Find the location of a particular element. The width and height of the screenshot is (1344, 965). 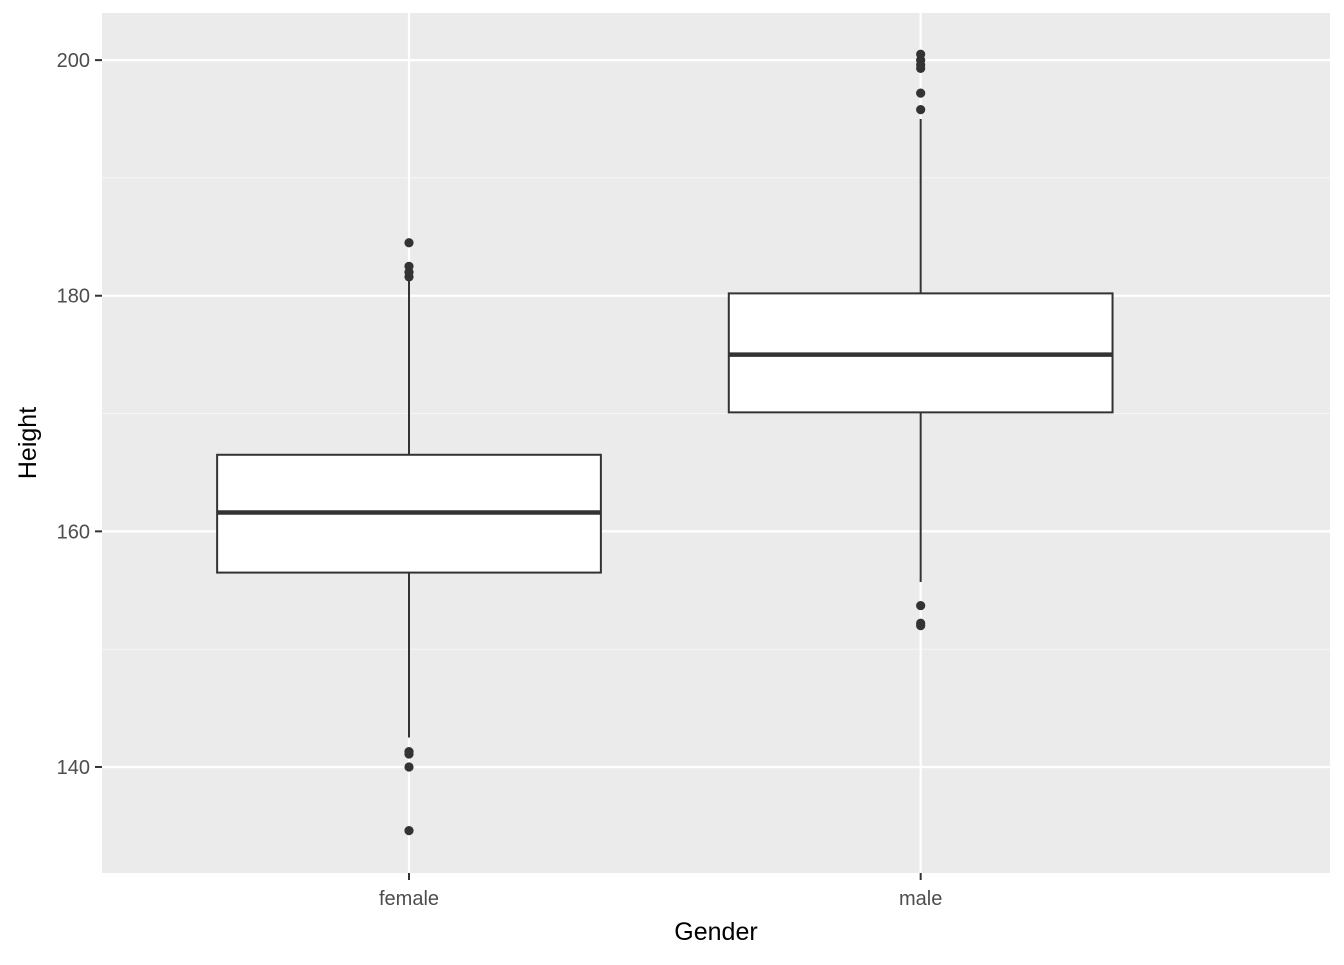

y-tick-label: 200 is located at coordinates (73, 61).